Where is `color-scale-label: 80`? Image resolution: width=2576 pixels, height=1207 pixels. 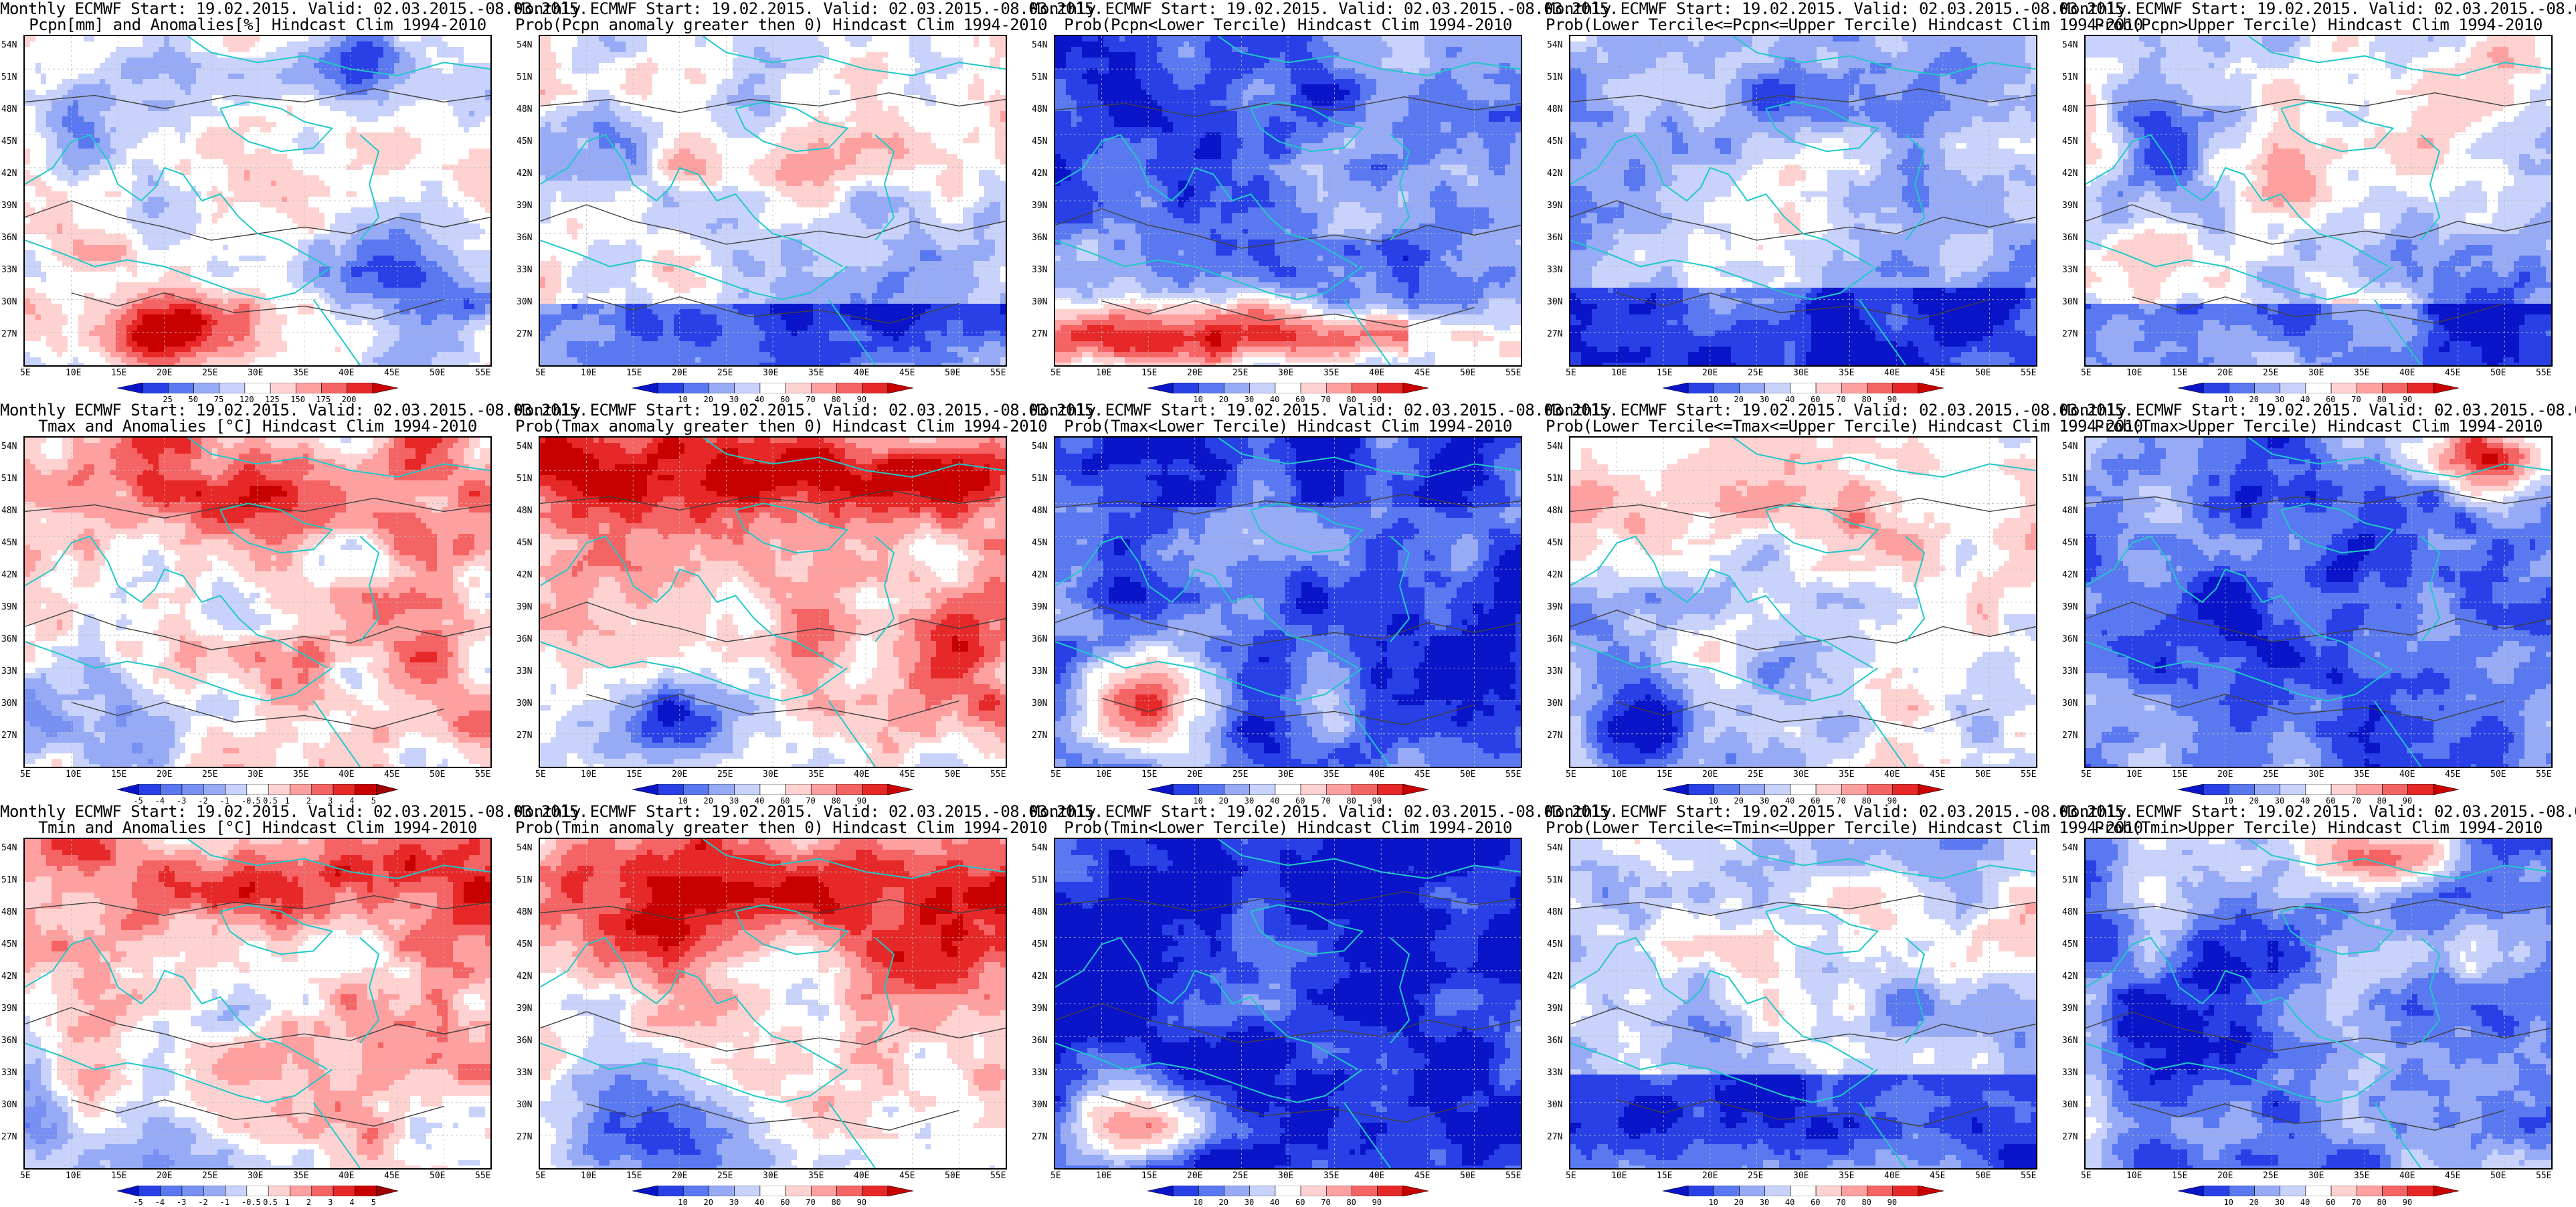 color-scale-label: 80 is located at coordinates (2381, 1202).